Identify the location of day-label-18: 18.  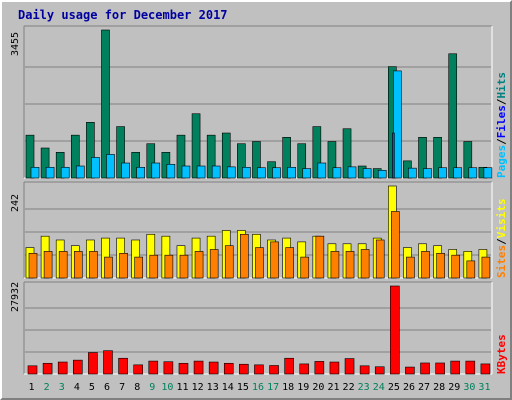
(288, 387).